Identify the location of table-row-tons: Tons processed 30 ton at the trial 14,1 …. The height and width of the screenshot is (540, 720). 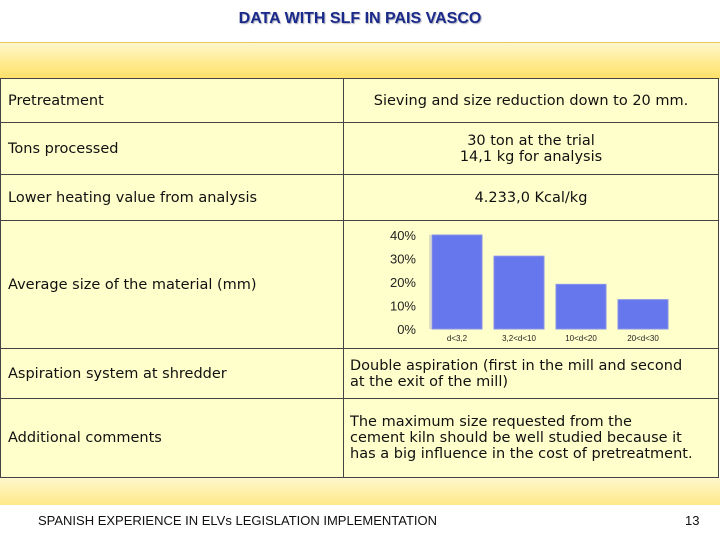
(359, 149).